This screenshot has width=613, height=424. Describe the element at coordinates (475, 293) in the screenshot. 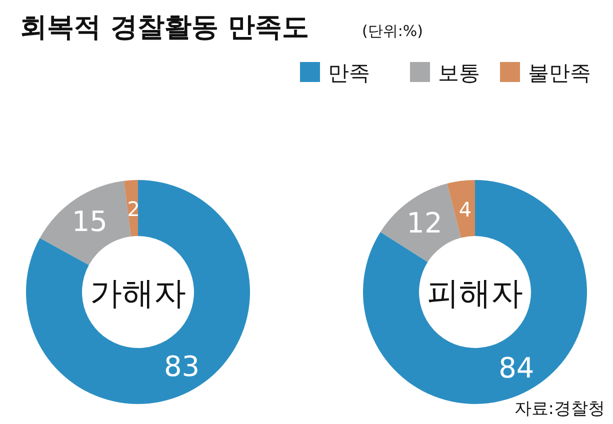

I see `text: 피해자` at that location.